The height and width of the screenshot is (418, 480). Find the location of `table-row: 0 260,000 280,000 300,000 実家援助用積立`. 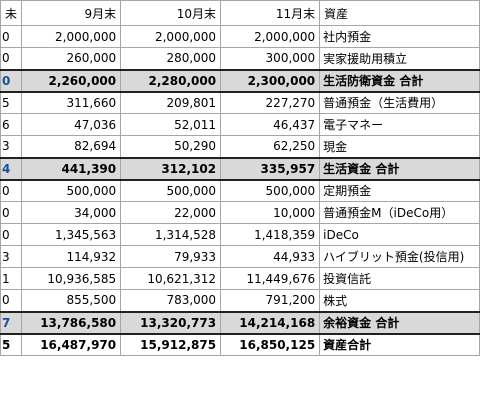

table-row: 0 260,000 280,000 300,000 実家援助用積立 is located at coordinates (240, 58).